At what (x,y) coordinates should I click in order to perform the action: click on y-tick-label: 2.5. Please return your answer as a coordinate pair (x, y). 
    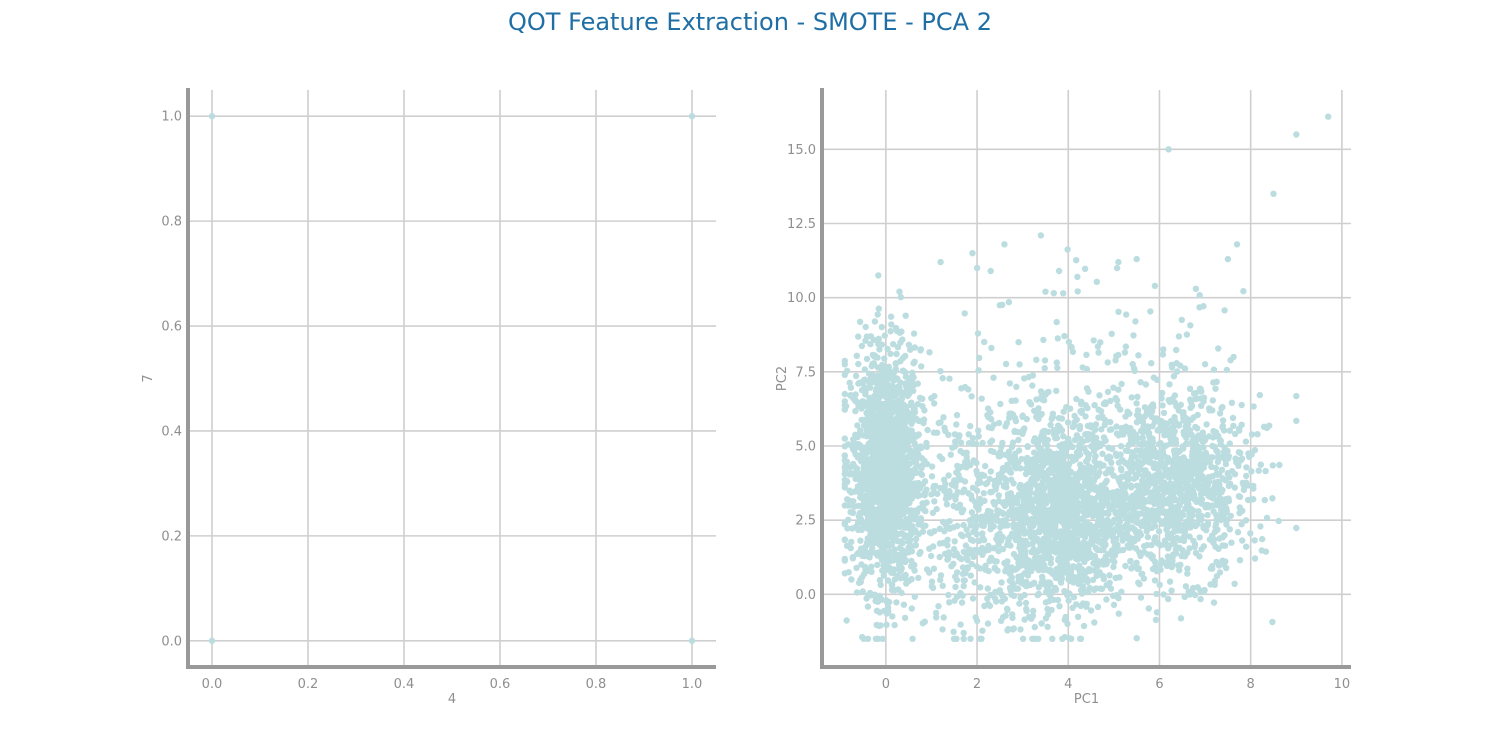
    Looking at the image, I should click on (805, 521).